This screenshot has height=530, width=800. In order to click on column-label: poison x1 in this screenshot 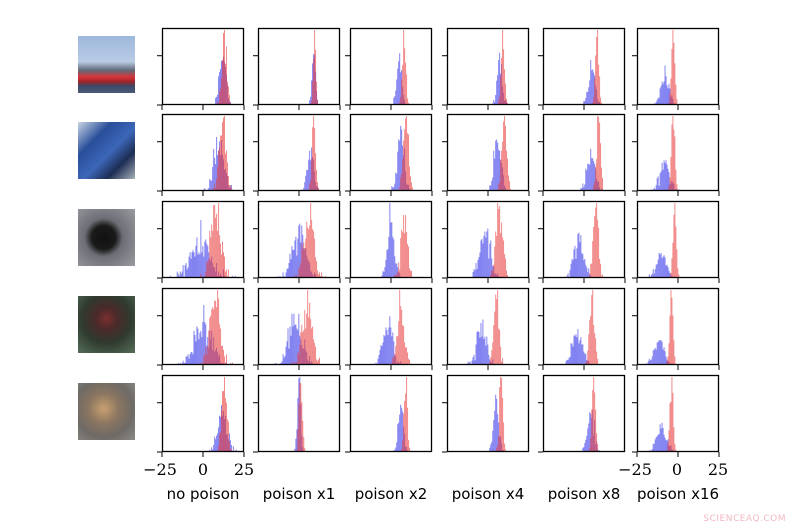, I will do `click(299, 494)`.